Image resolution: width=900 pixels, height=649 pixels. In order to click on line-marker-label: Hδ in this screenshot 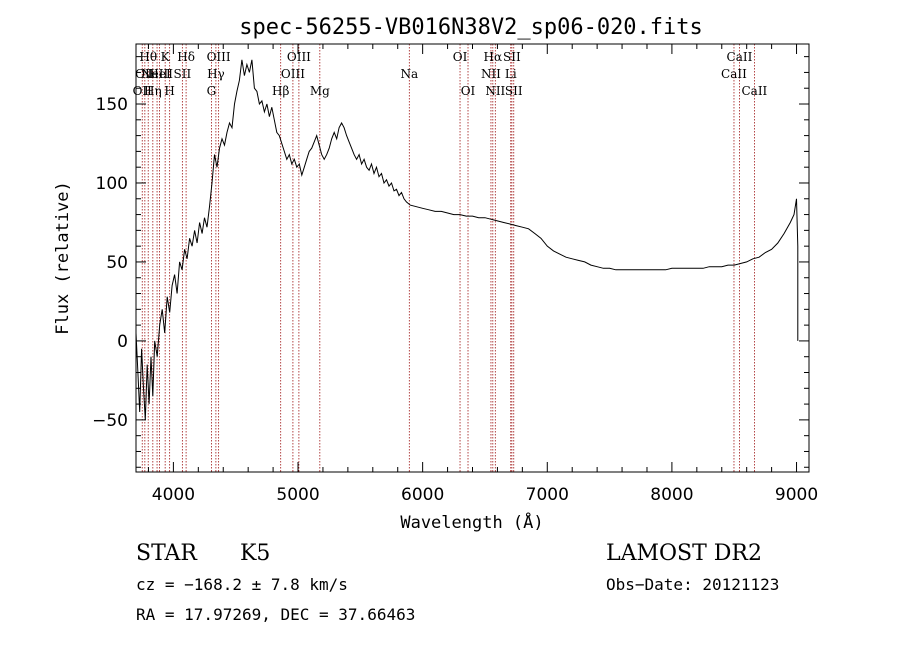, I will do `click(186, 57)`.